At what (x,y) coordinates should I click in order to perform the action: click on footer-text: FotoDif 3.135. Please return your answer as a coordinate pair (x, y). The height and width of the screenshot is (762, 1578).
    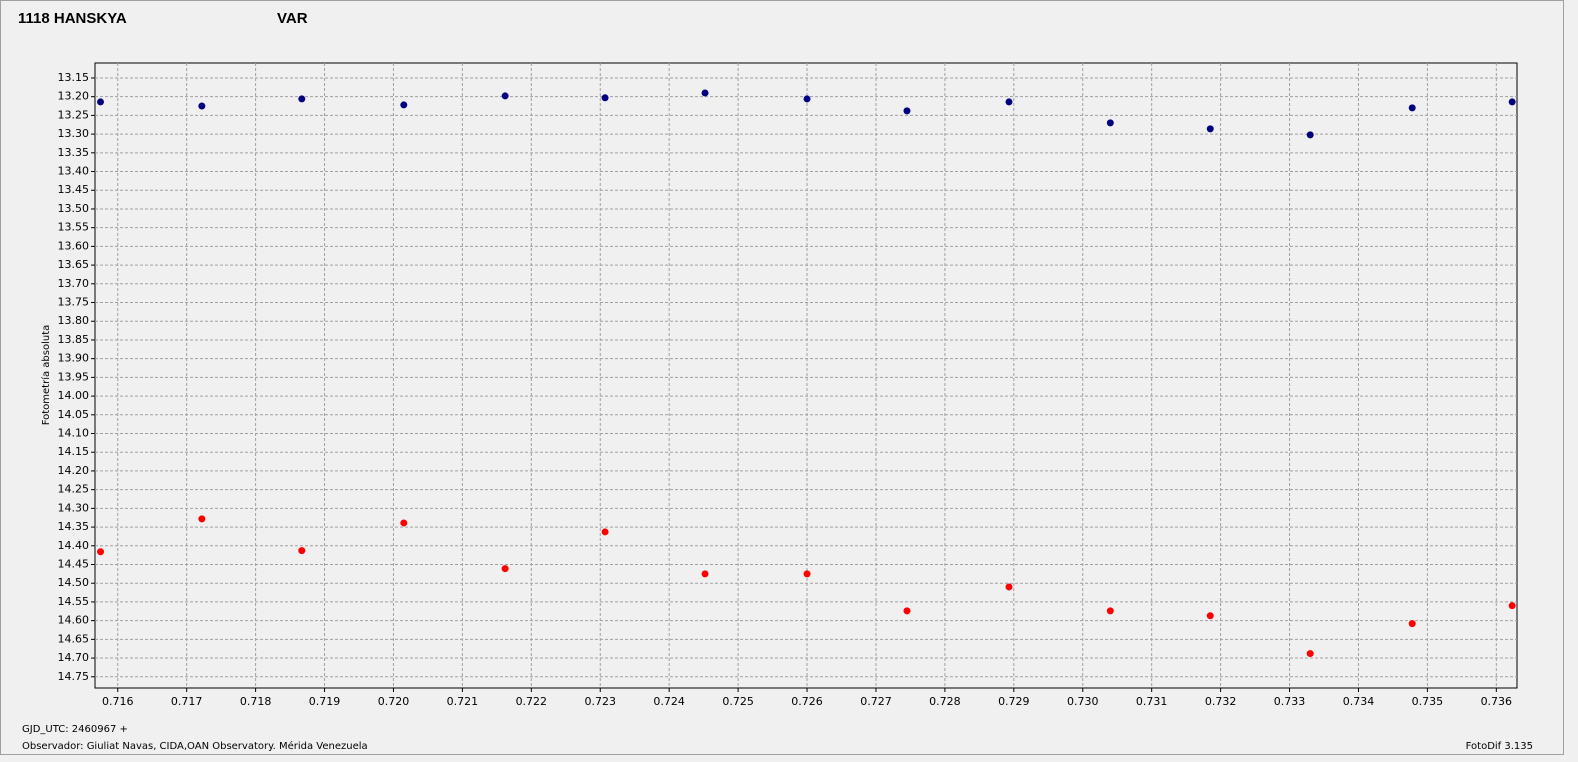
    Looking at the image, I should click on (1499, 746).